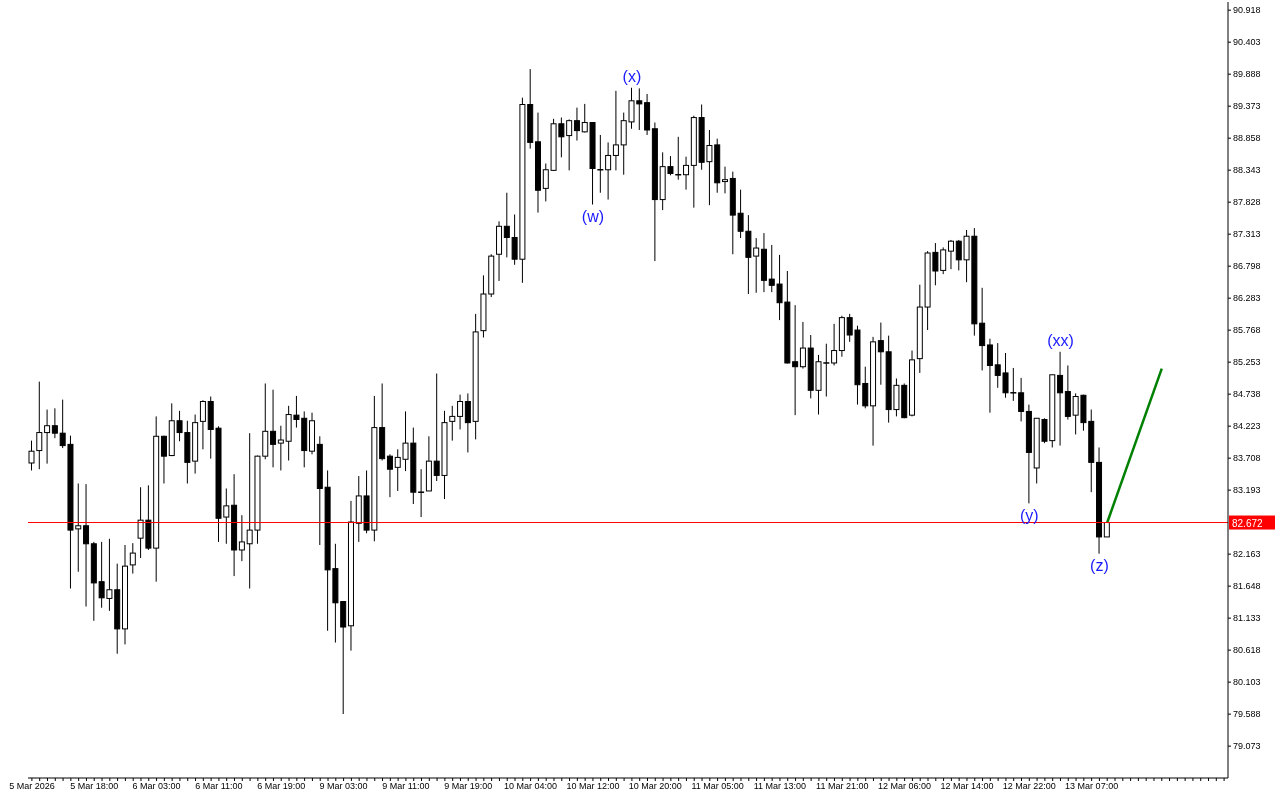 The image size is (1280, 800). I want to click on y-tick-label: 88.343, so click(1247, 170).